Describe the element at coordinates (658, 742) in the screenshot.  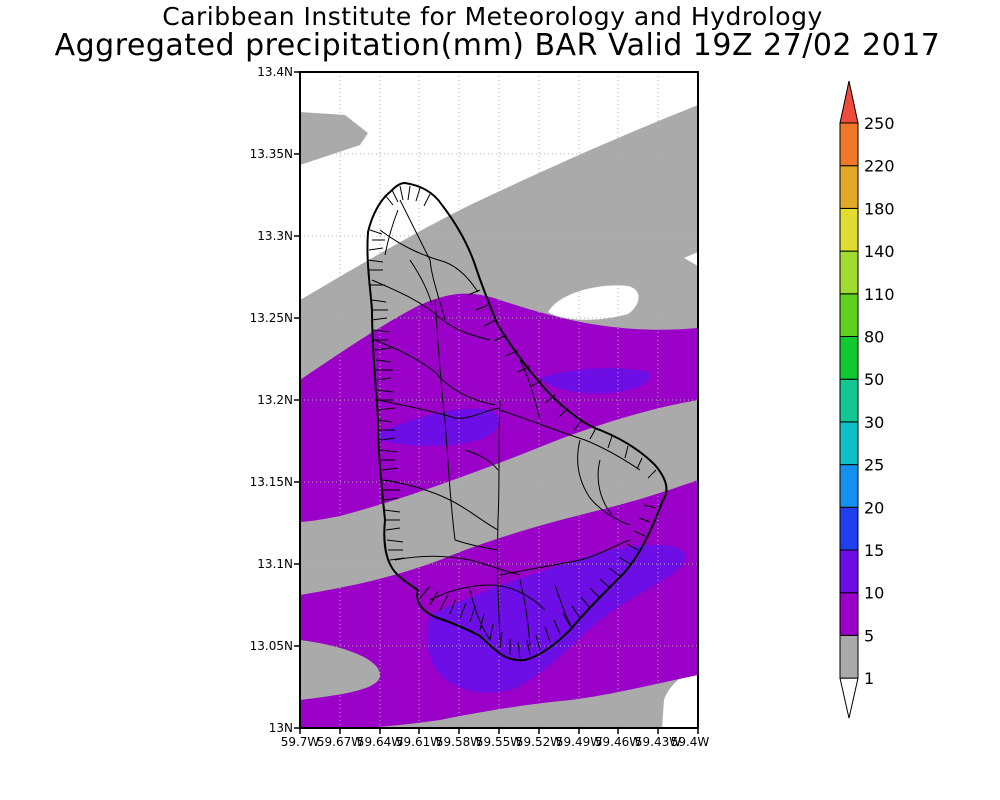
I see `lon-tick-label: 59.43W` at that location.